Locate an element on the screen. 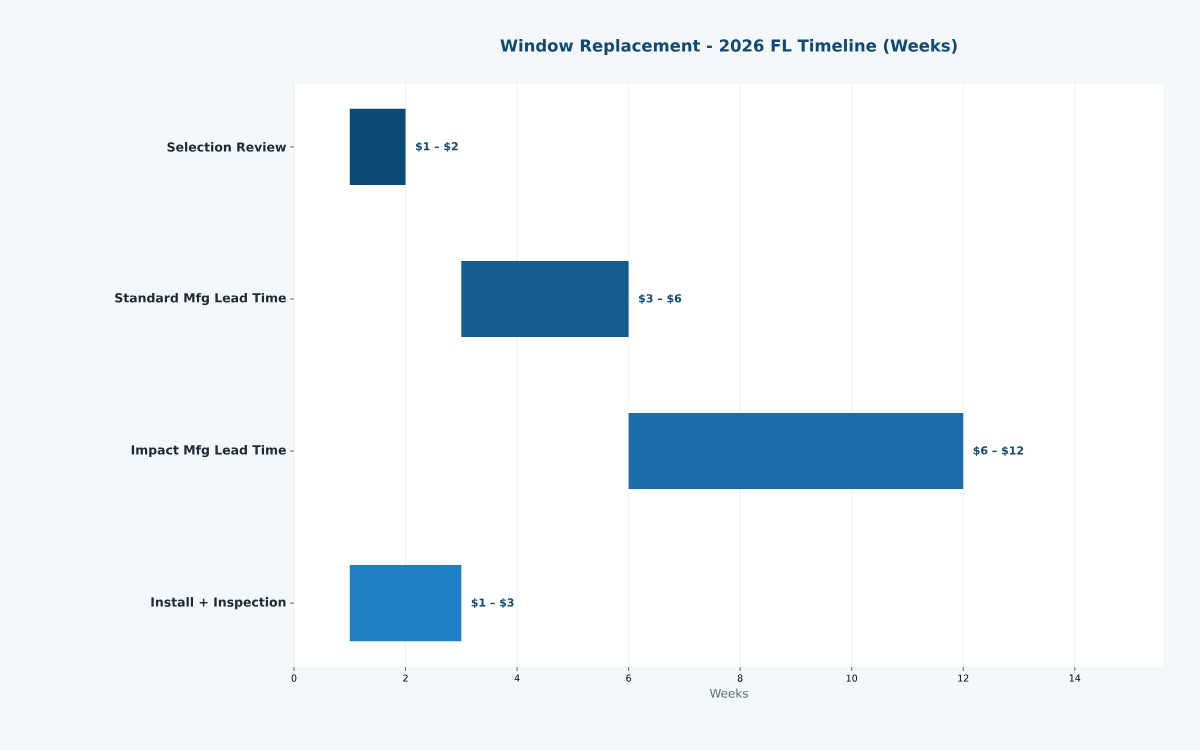  y-tick-label: Install + Inspection is located at coordinates (218, 603).